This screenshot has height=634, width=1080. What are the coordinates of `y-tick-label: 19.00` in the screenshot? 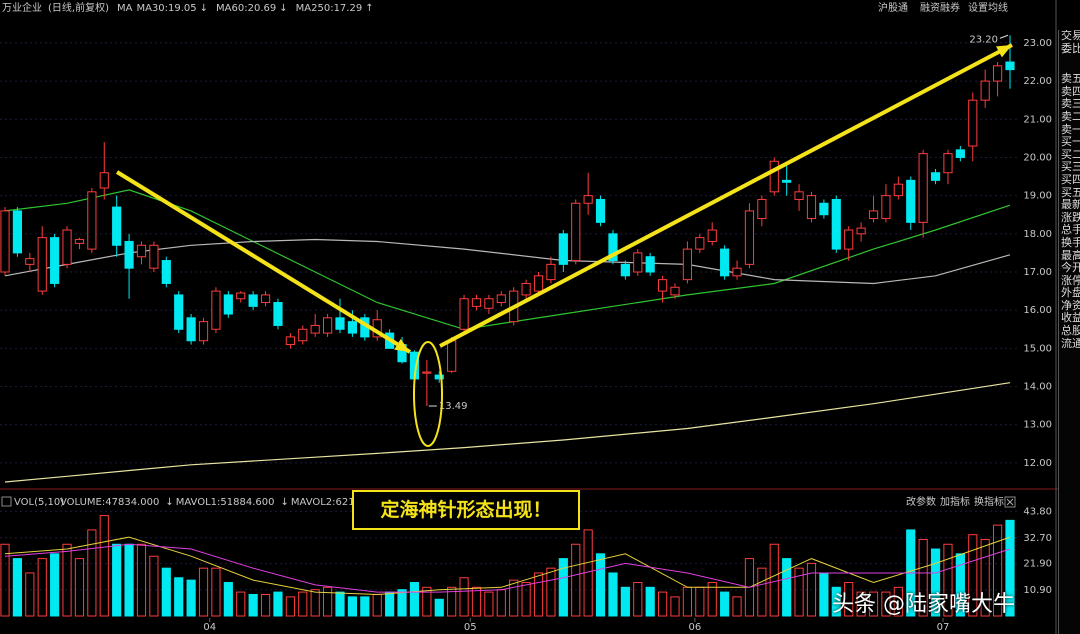 It's located at (1037, 196).